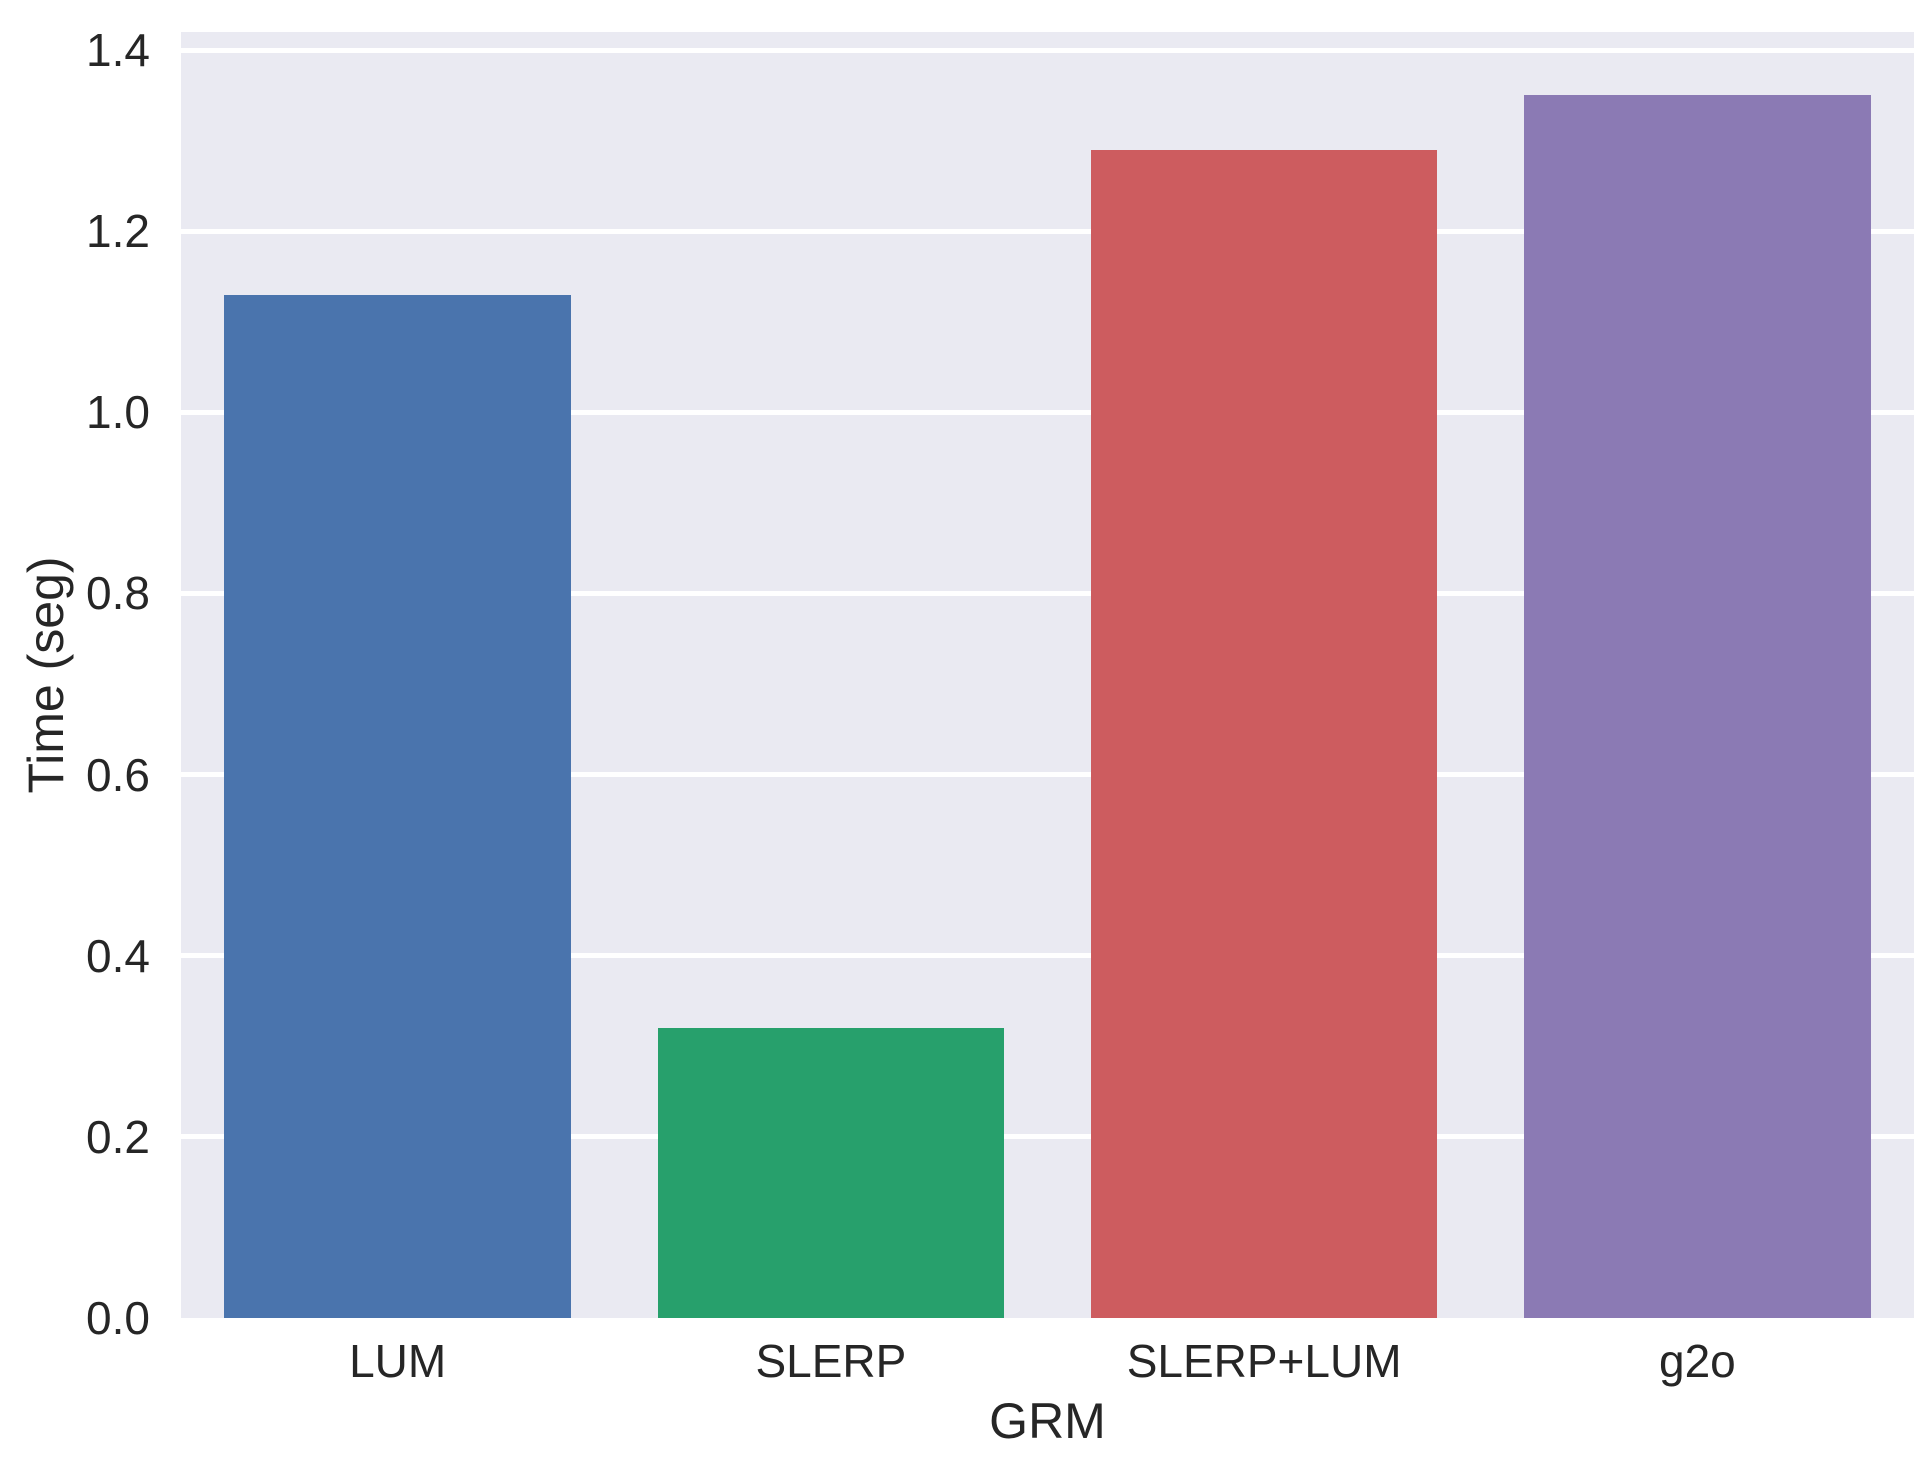 The image size is (1920, 1462). I want to click on y-tick-label-1.0: 1.0, so click(118, 412).